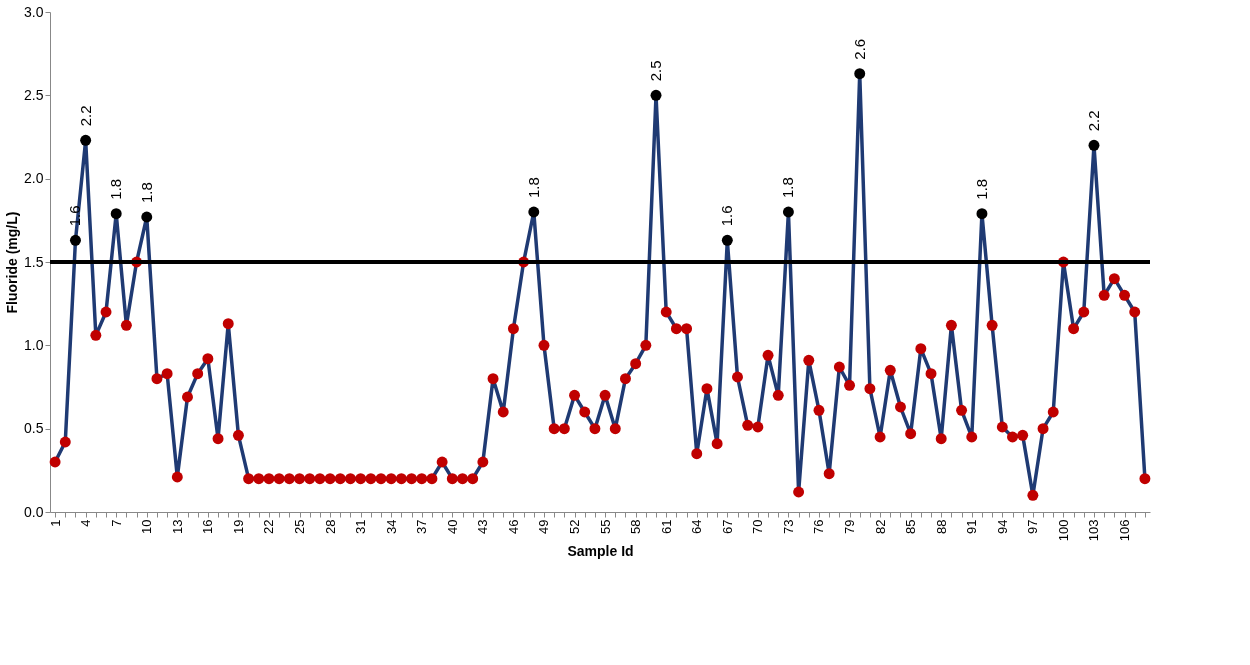 The height and width of the screenshot is (665, 1250). I want to click on x-tick-label: 10, so click(147, 526).